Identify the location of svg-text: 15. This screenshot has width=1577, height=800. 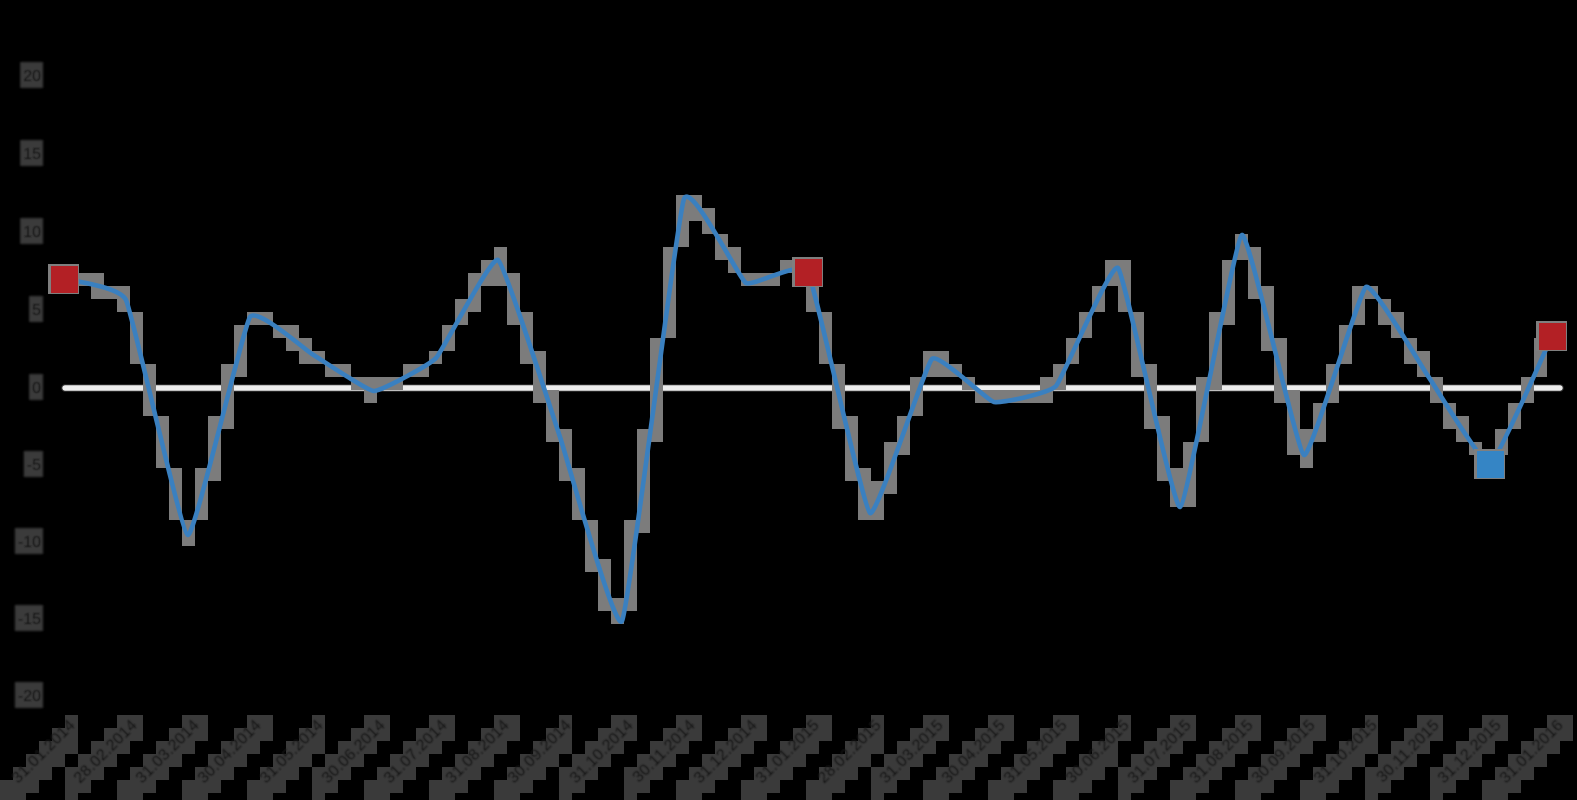
(32, 154).